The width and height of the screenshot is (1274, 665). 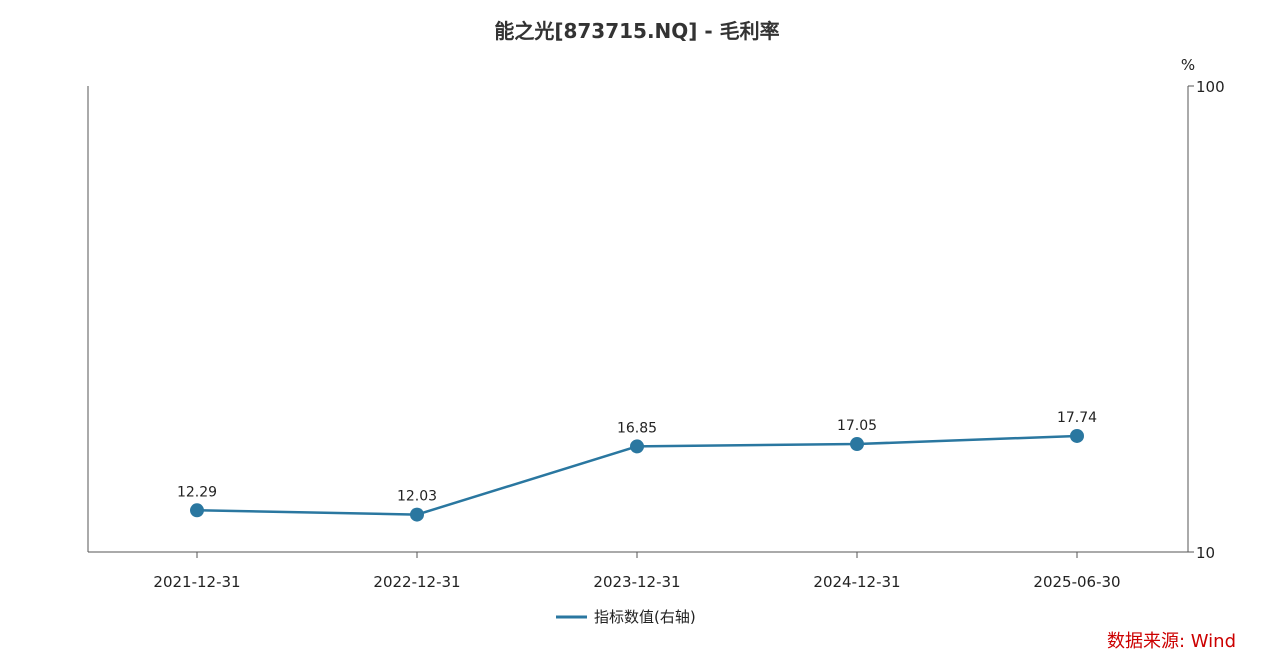 I want to click on x-tick-label: 2021-12-31, so click(x=196, y=582).